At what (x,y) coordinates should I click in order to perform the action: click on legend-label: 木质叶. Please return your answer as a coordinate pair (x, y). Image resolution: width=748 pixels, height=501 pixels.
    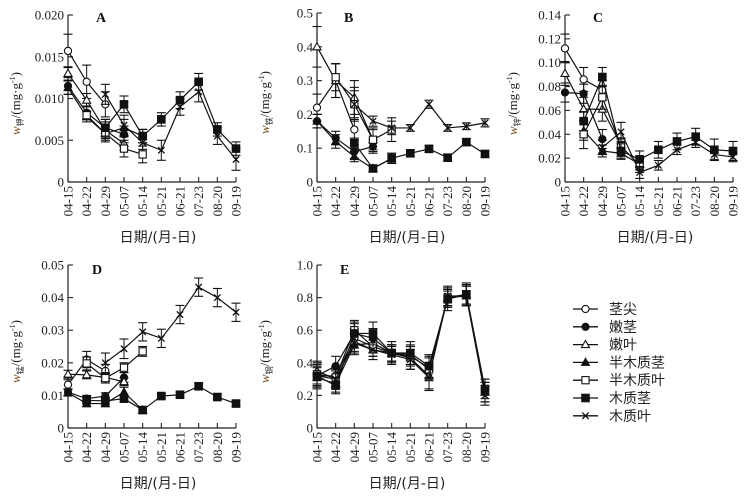
    Looking at the image, I should click on (630, 417).